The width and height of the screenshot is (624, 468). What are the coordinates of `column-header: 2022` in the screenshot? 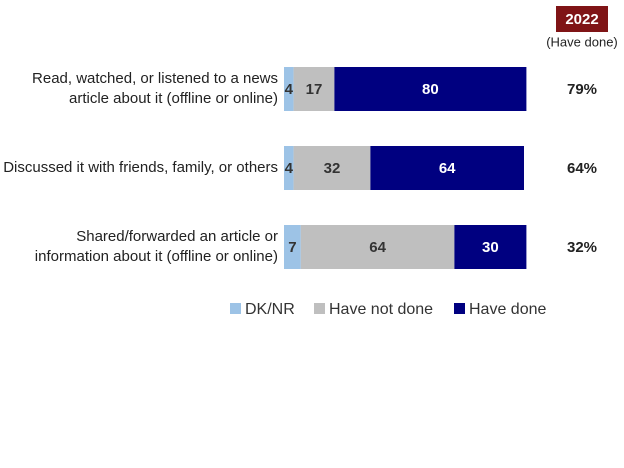 It's located at (581, 19).